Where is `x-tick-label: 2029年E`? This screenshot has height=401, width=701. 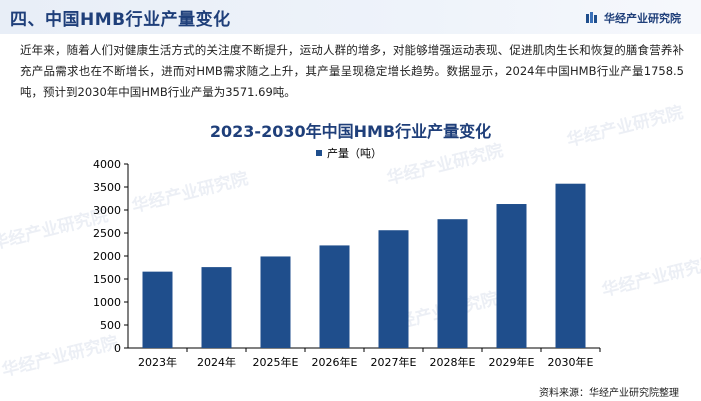
x-tick-label: 2029年E is located at coordinates (512, 362).